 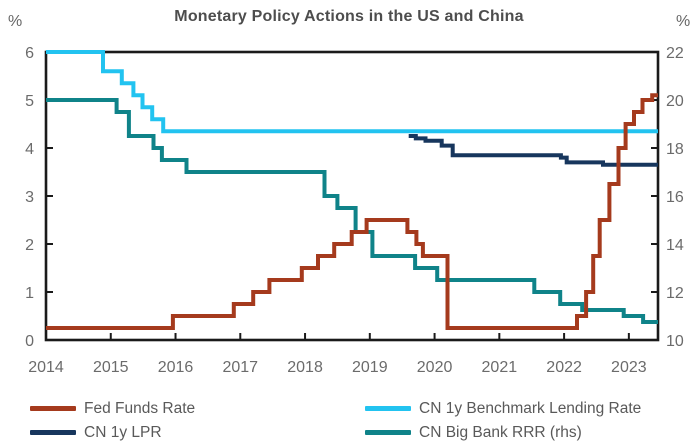 I want to click on y-left-tick-label: 6, so click(x=29, y=53).